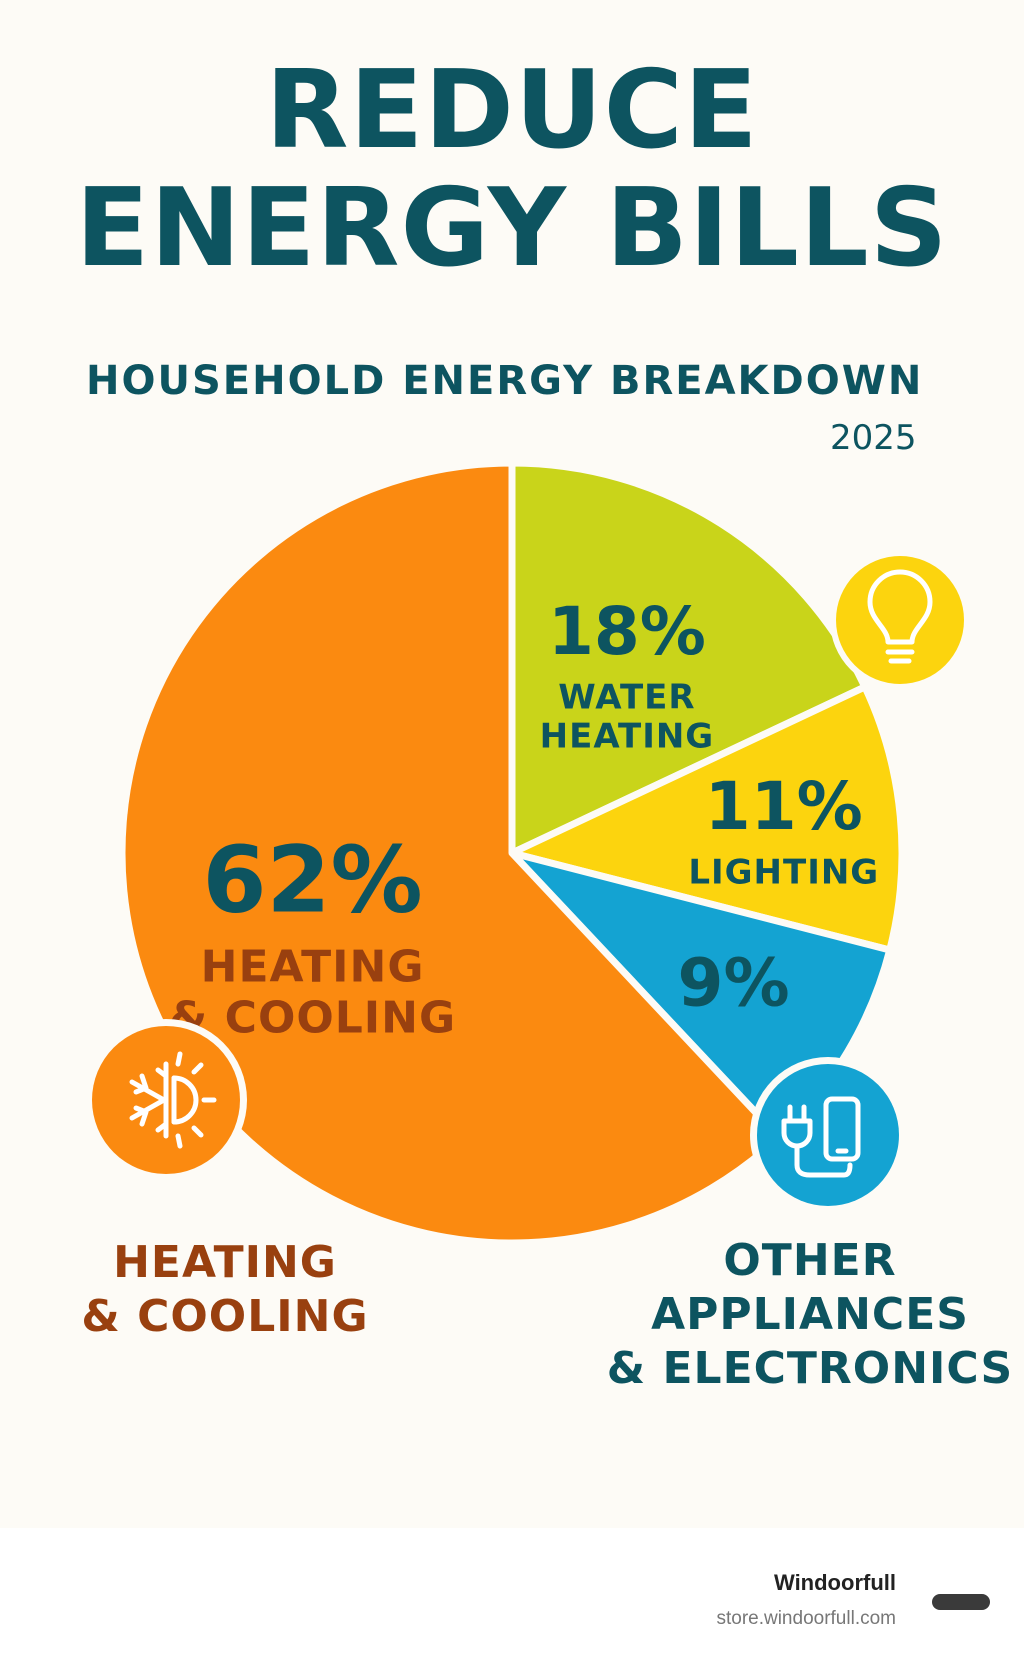  What do you see at coordinates (512, 110) in the screenshot?
I see `title-line-1: REDUCE` at bounding box center [512, 110].